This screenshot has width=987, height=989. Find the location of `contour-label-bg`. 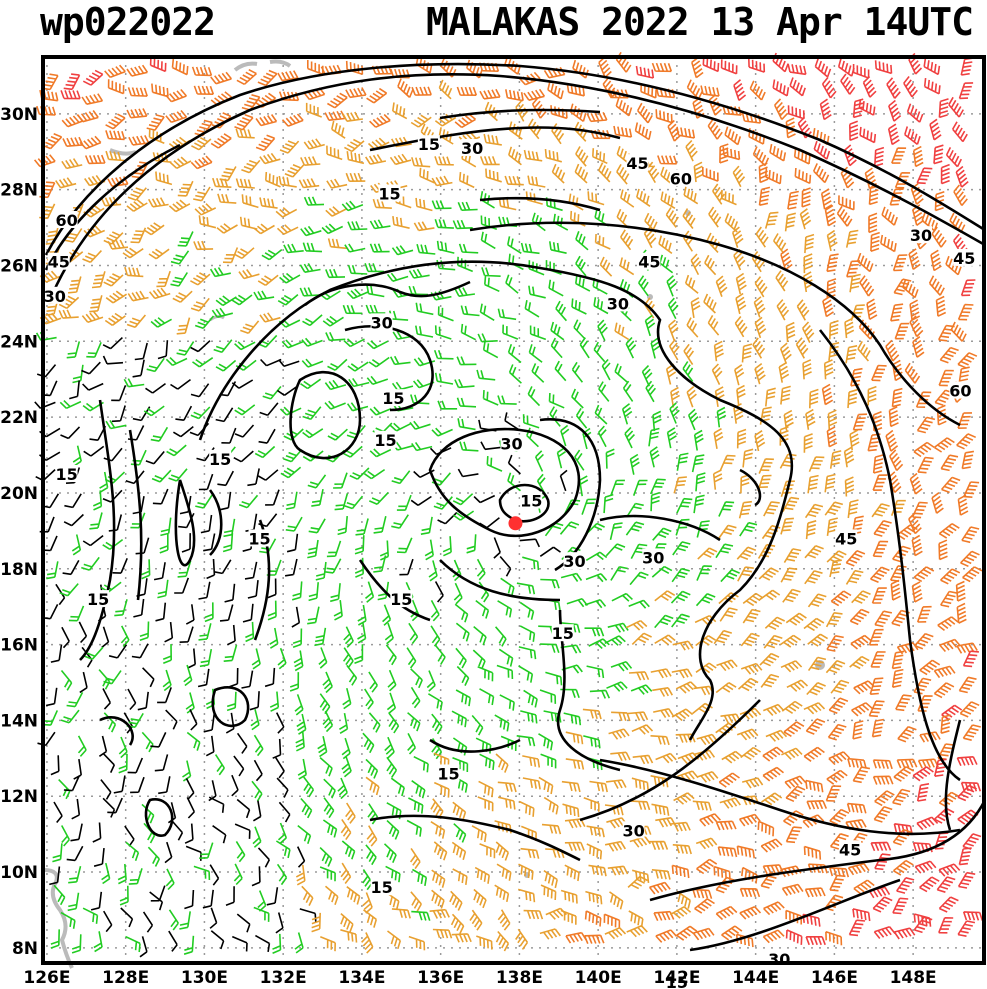

contour-label-bg is located at coordinates (448, 773).